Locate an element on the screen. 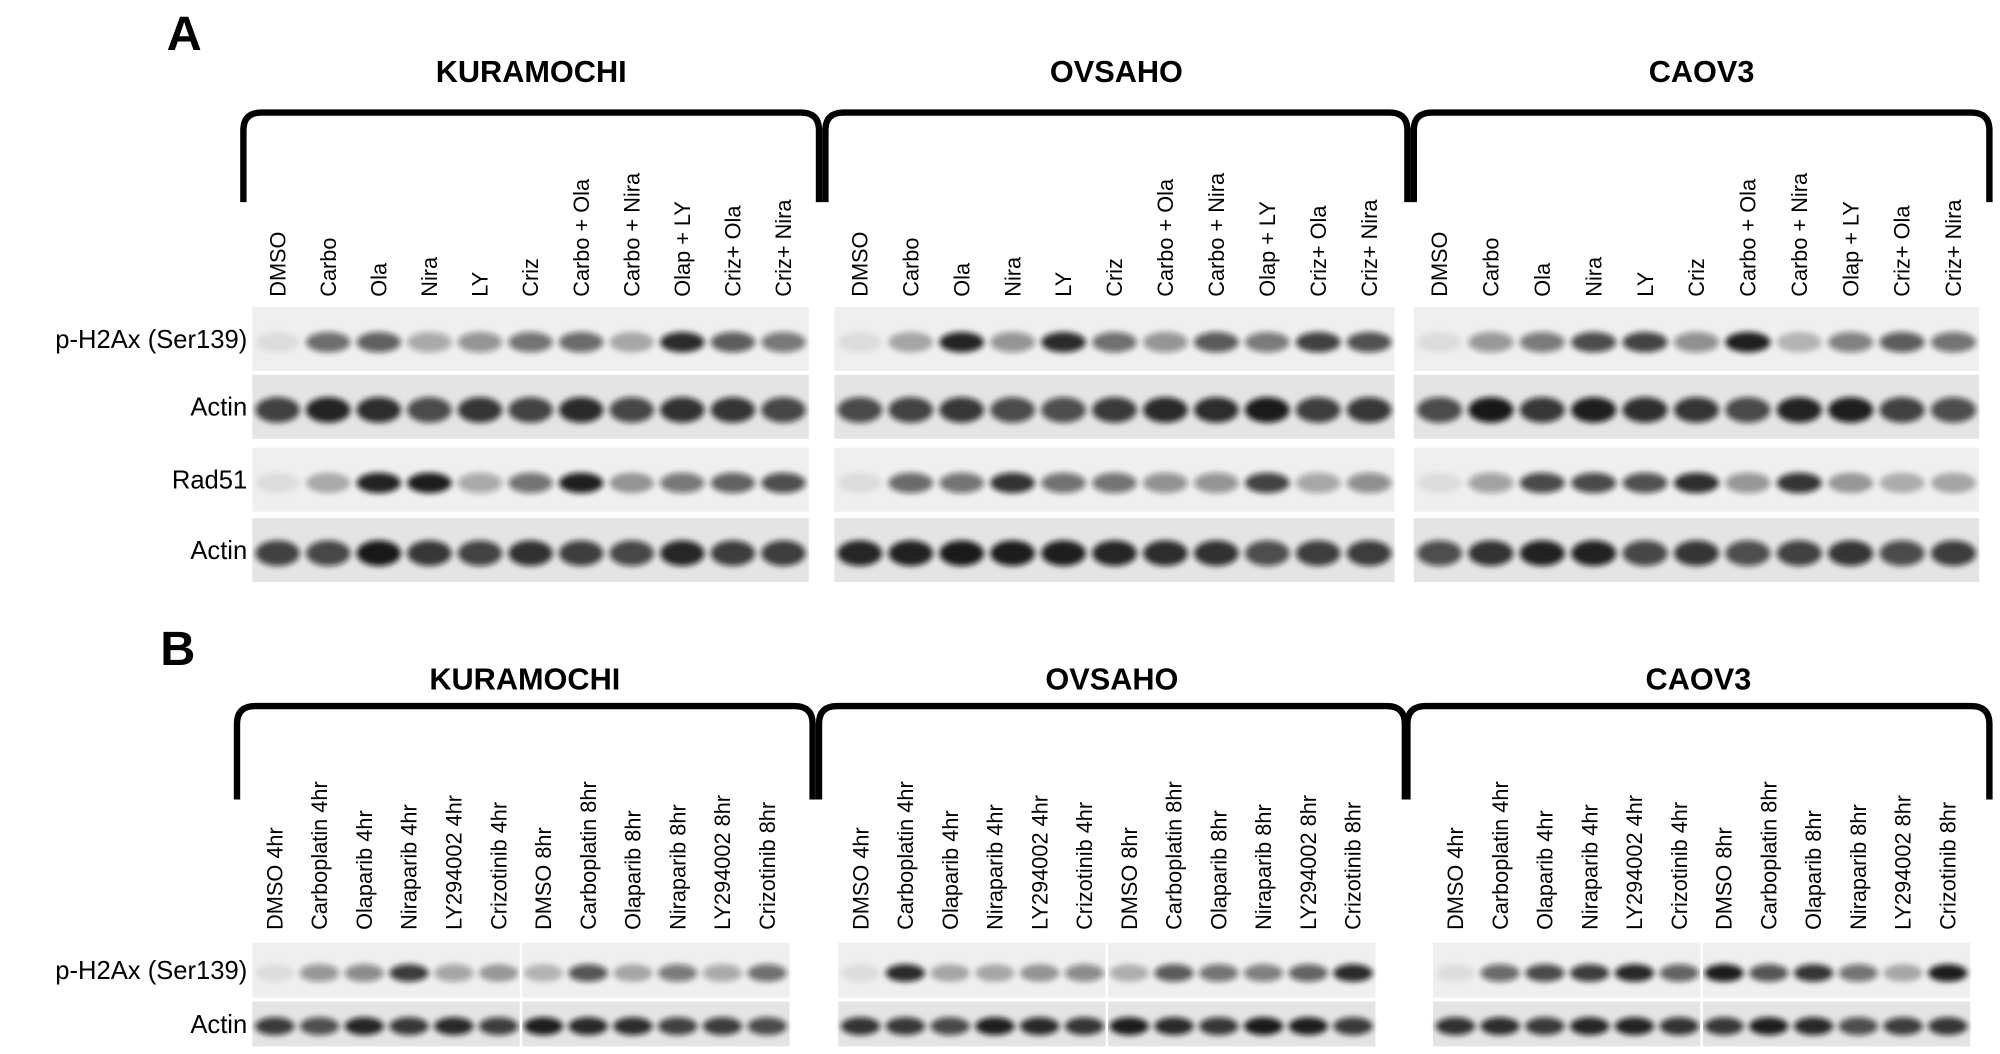 Image resolution: width=2000 pixels, height=1054 pixels. lane-label: Olap + LY is located at coordinates (1850, 249).